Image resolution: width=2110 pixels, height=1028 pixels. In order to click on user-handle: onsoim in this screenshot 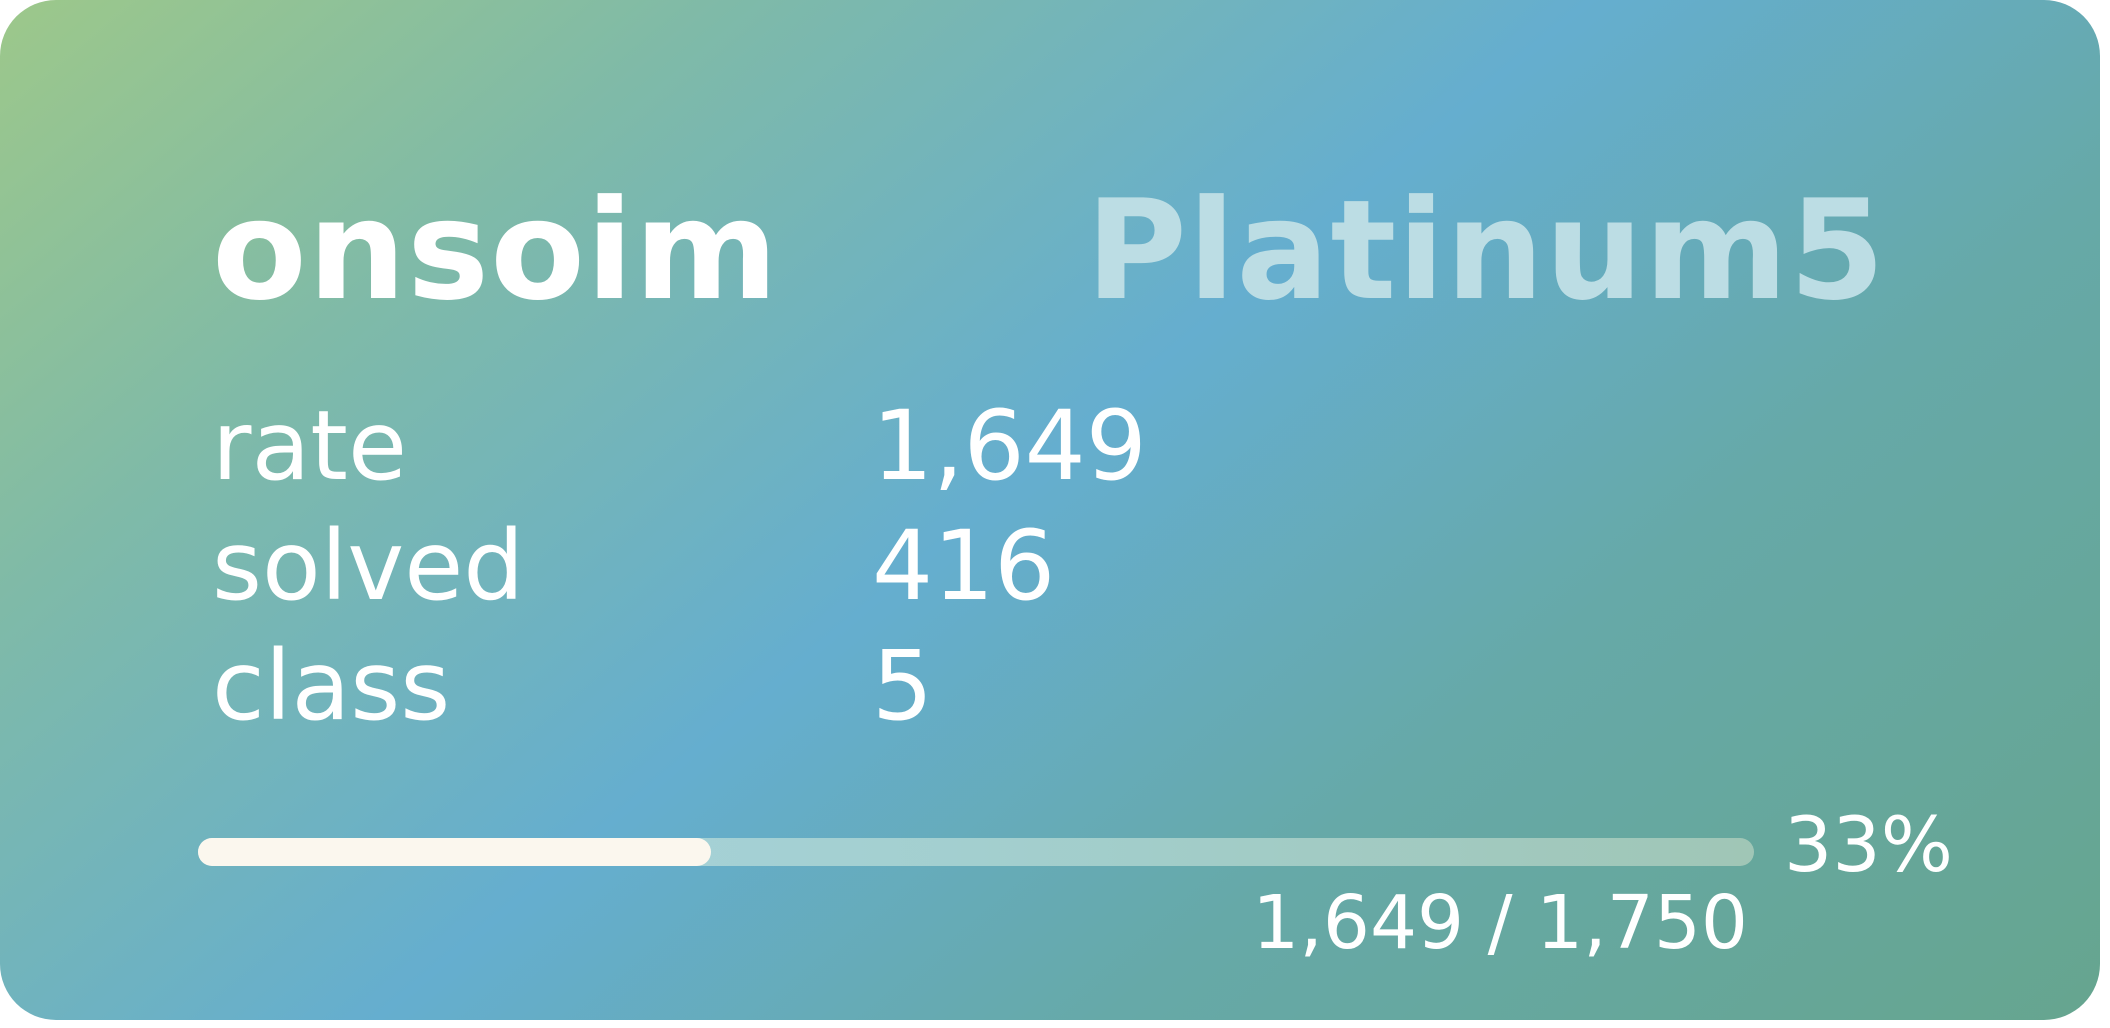, I will do `click(496, 250)`.